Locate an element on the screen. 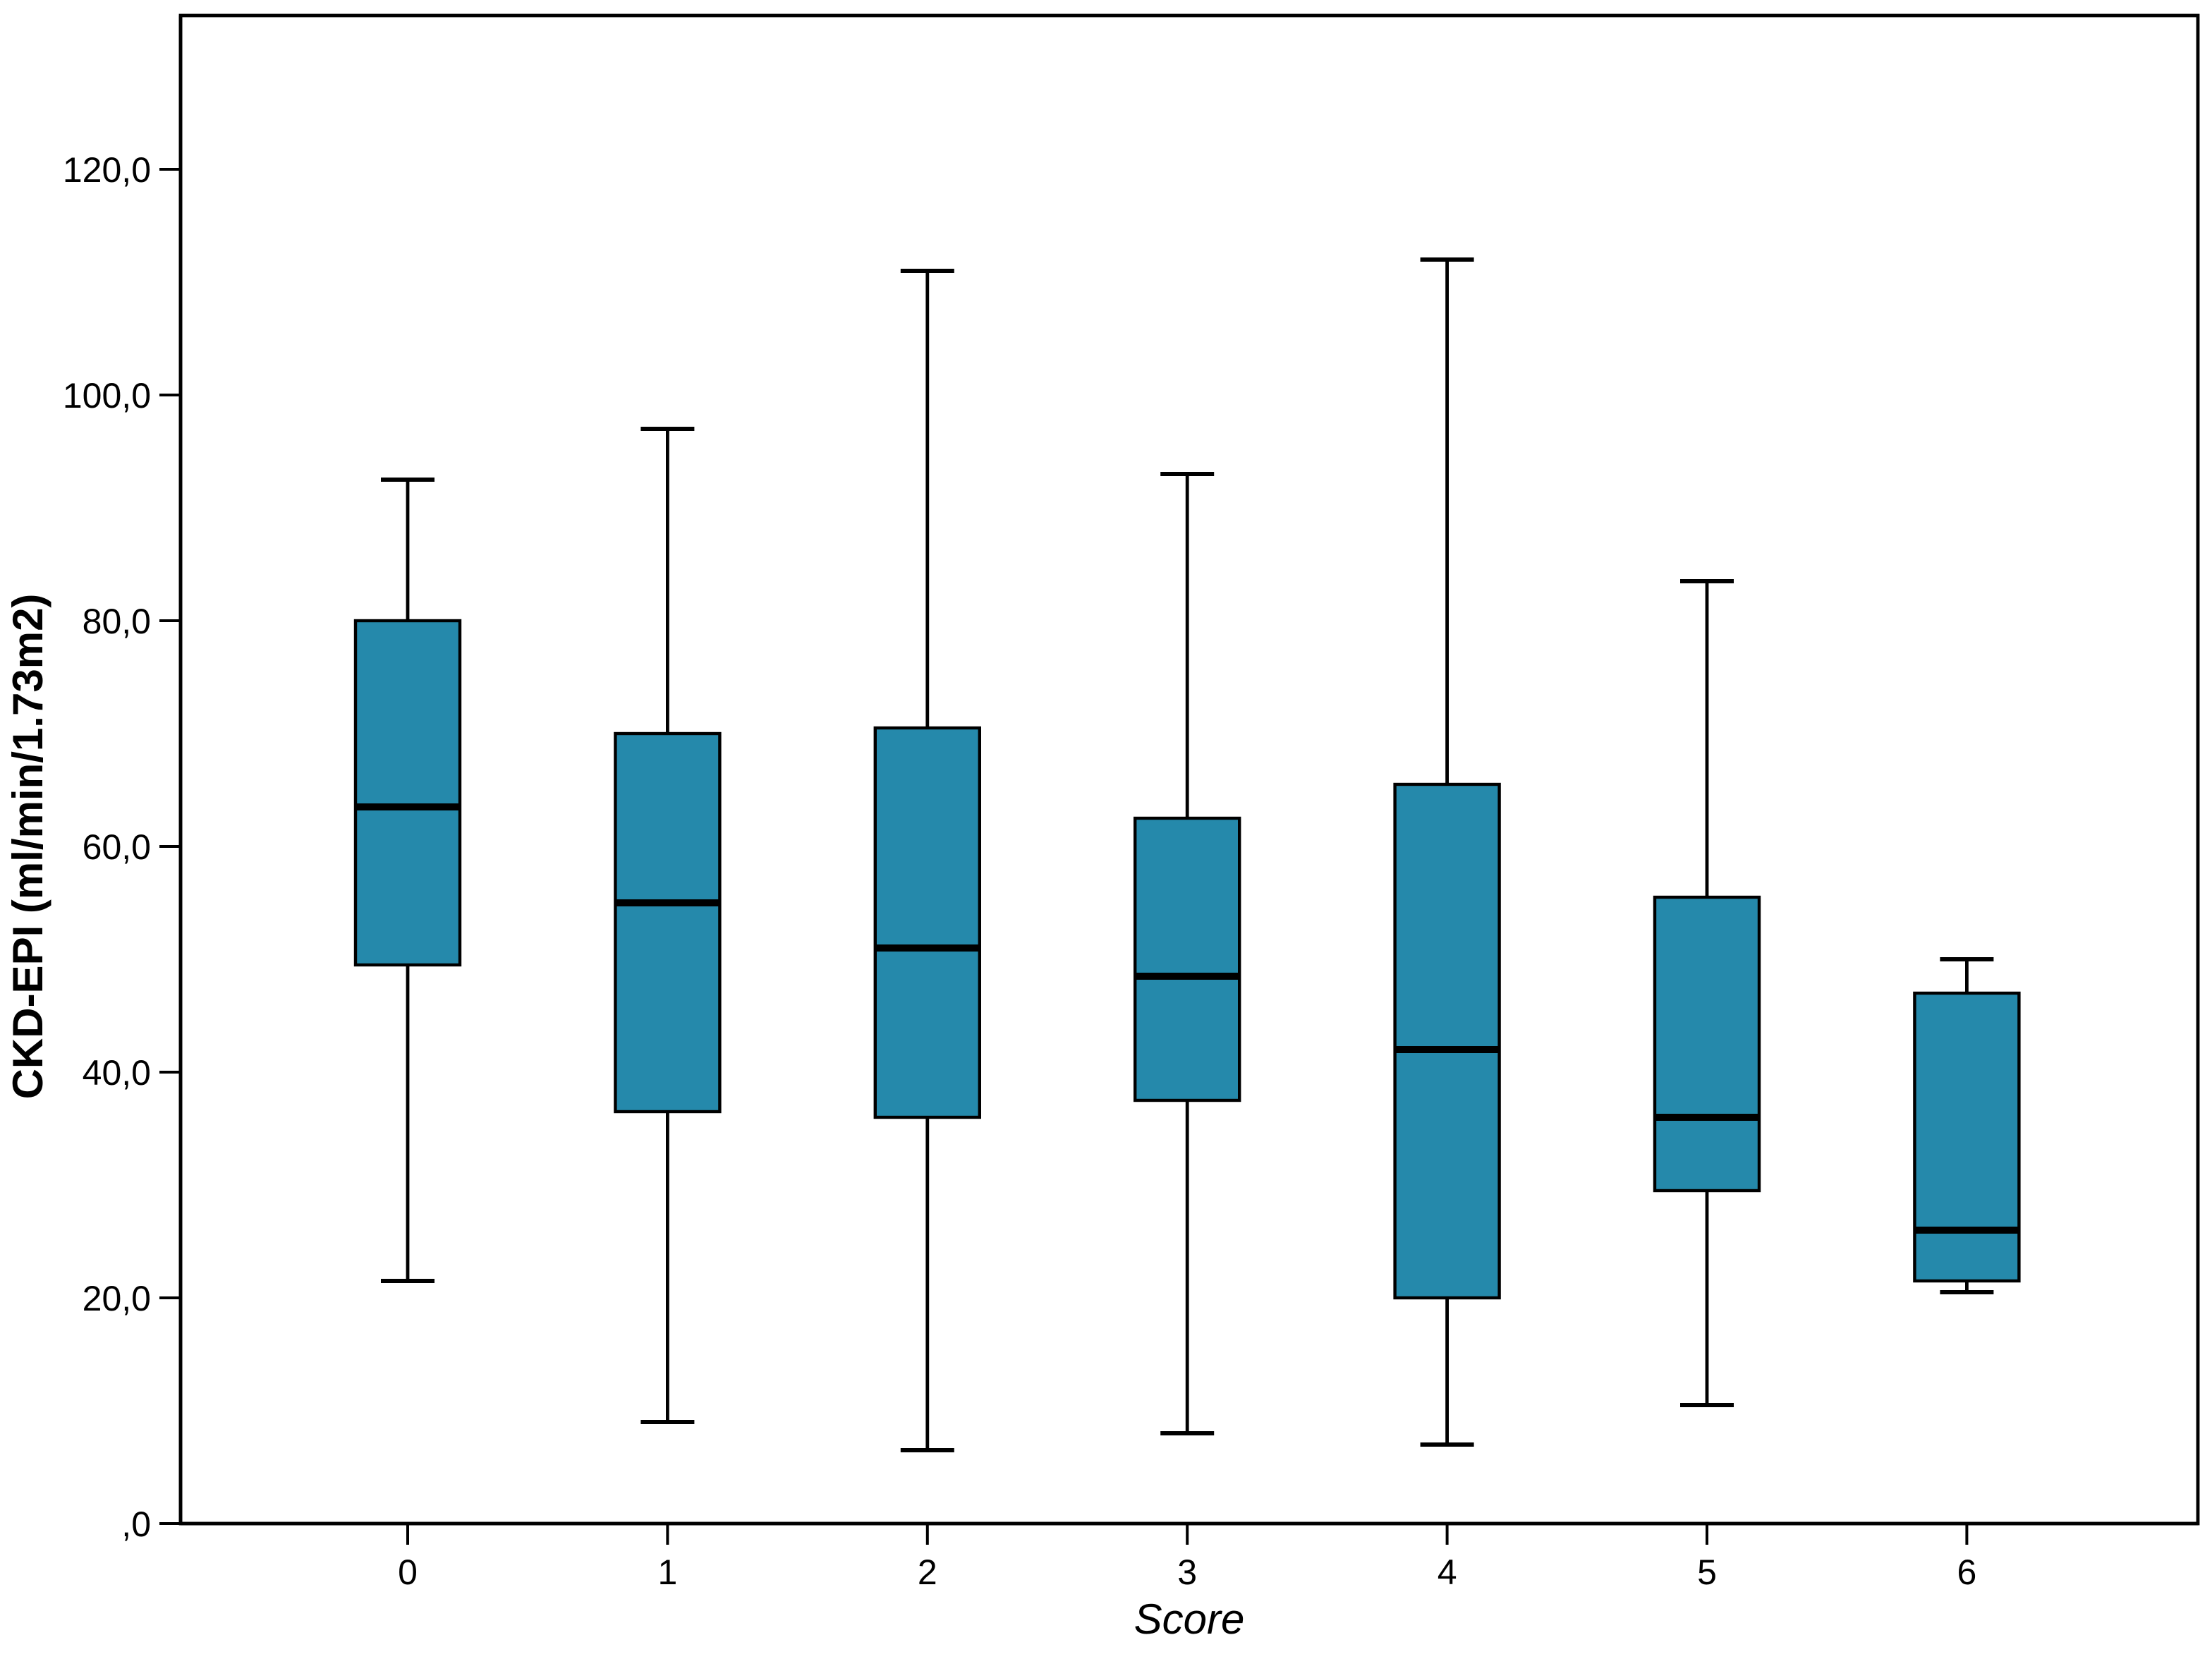  y-tick-label: 40,0 is located at coordinates (117, 1073).